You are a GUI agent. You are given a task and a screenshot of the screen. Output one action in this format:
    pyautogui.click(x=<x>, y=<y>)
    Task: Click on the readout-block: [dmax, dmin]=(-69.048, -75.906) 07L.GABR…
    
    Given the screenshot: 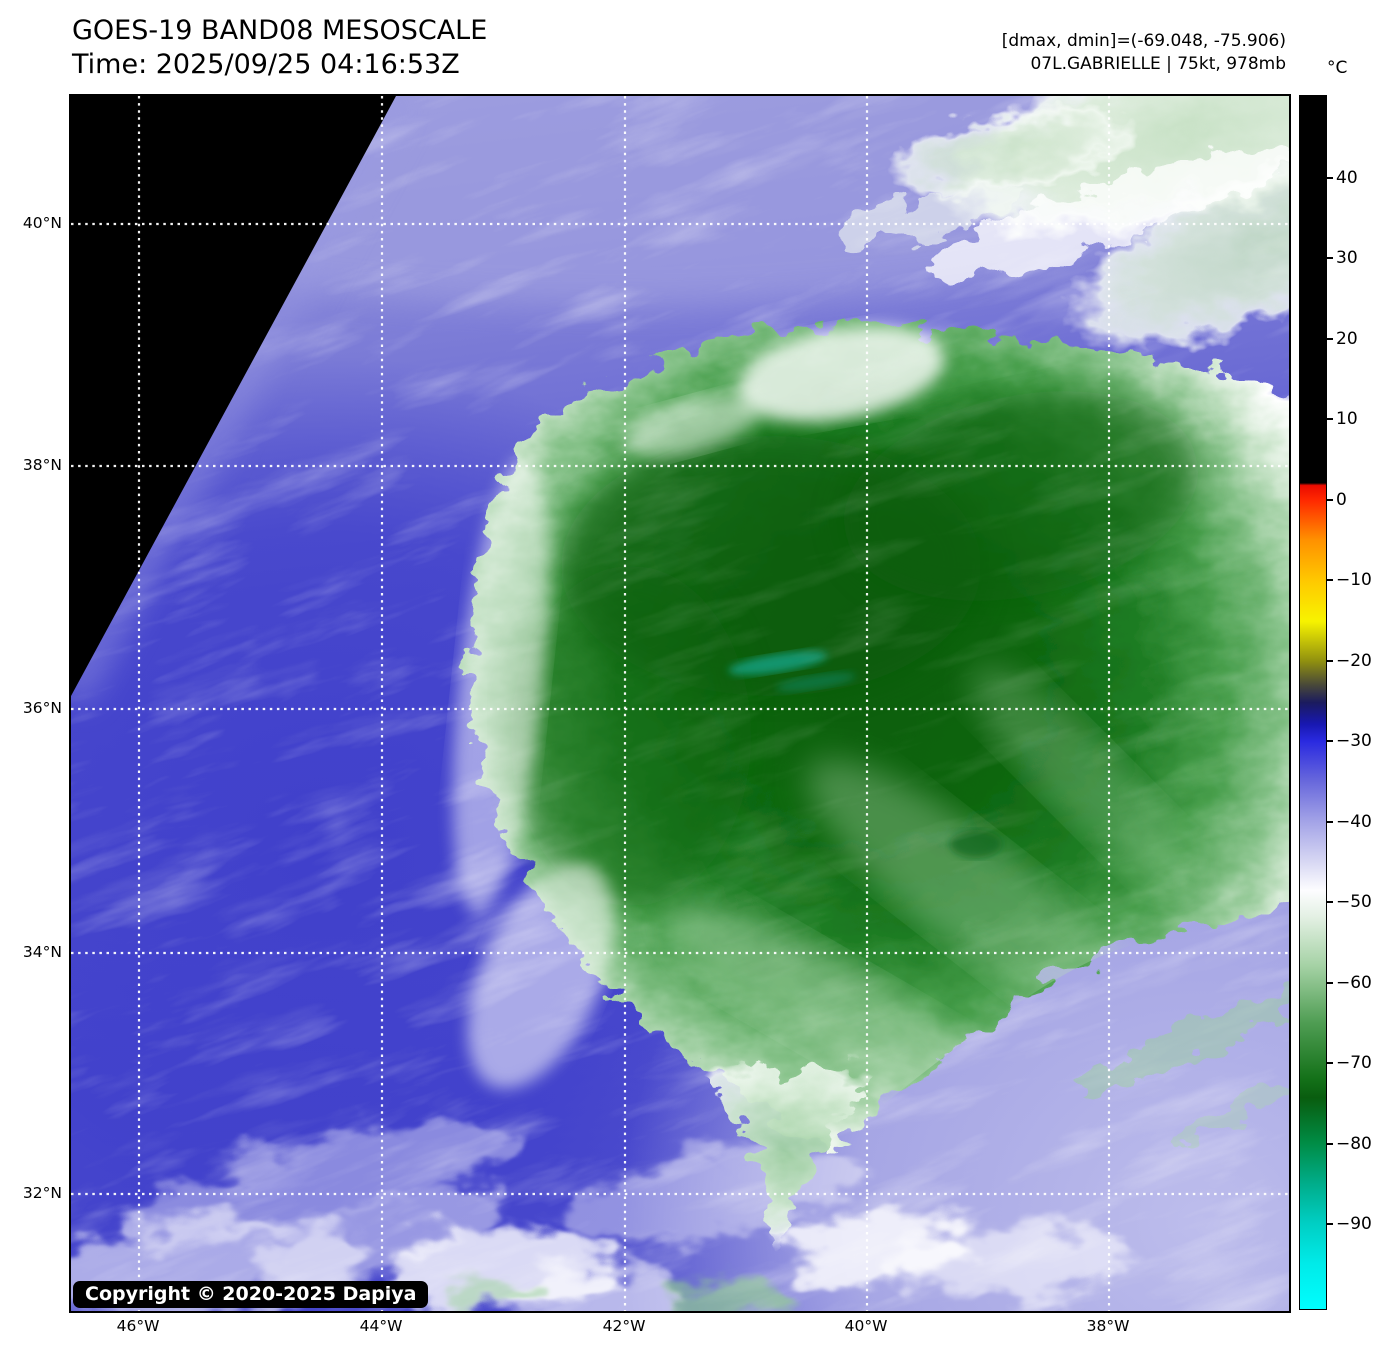 What is the action you would take?
    pyautogui.click(x=1144, y=53)
    